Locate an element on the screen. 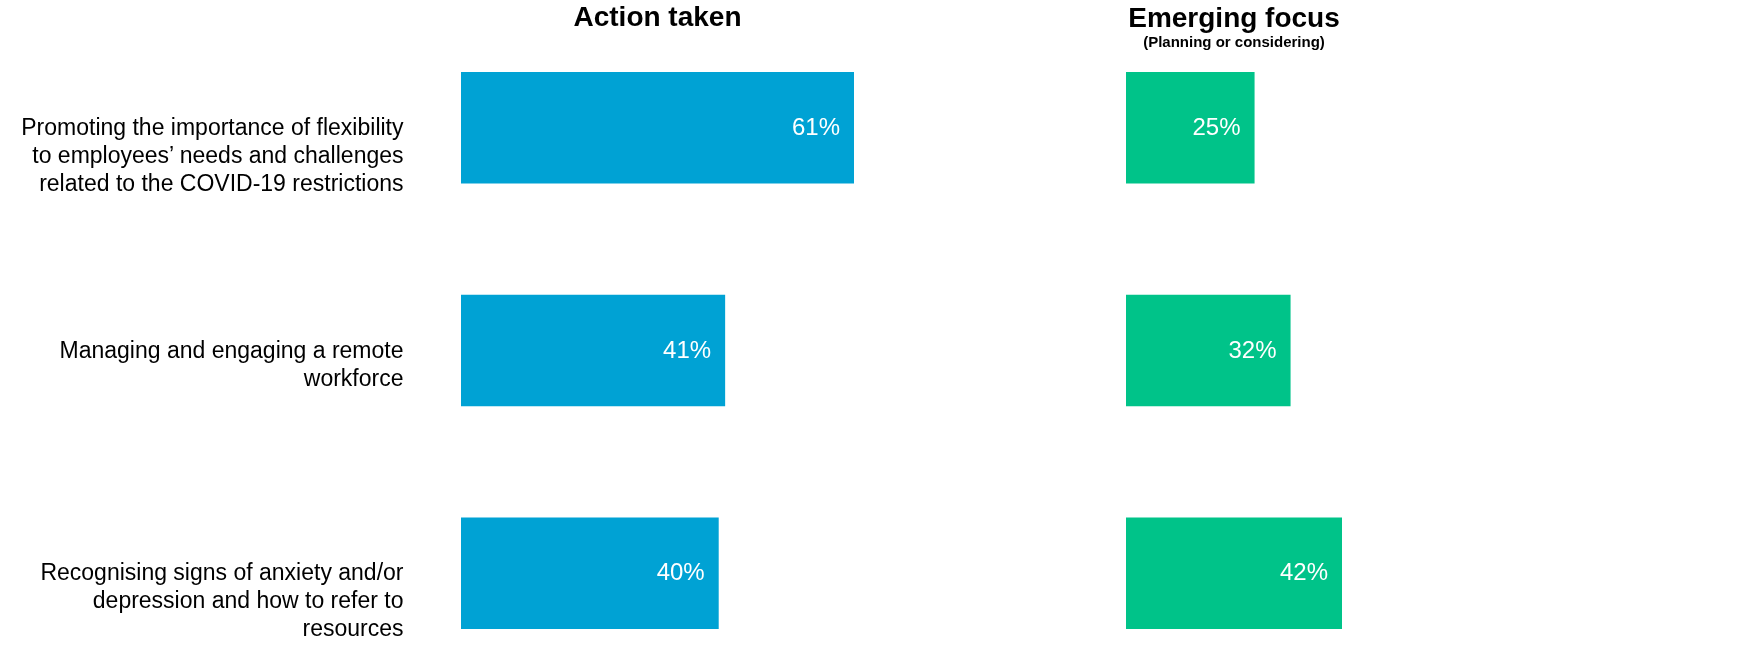 The height and width of the screenshot is (664, 1744). data-label: 42% is located at coordinates (1303, 572).